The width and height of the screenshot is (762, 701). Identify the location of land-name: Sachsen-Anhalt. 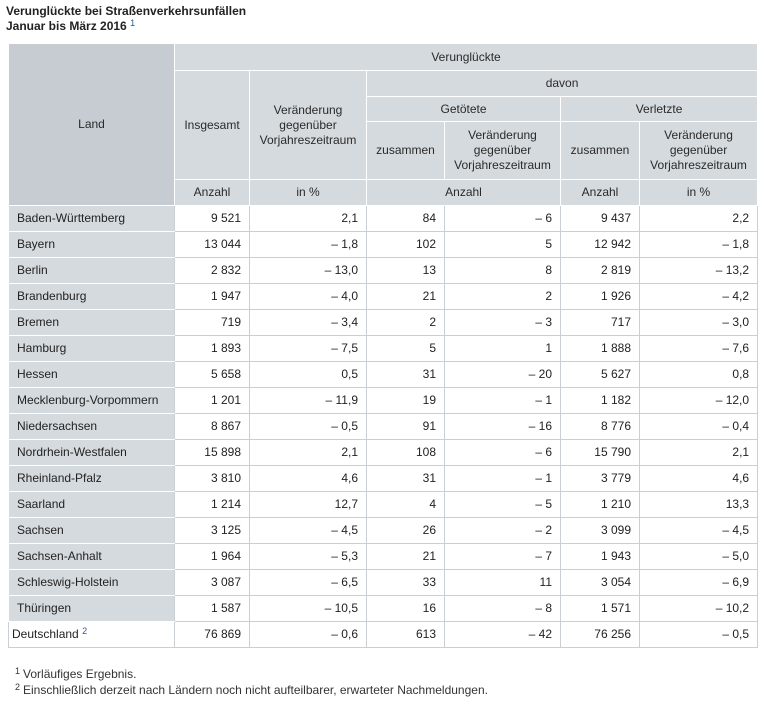
(59, 556).